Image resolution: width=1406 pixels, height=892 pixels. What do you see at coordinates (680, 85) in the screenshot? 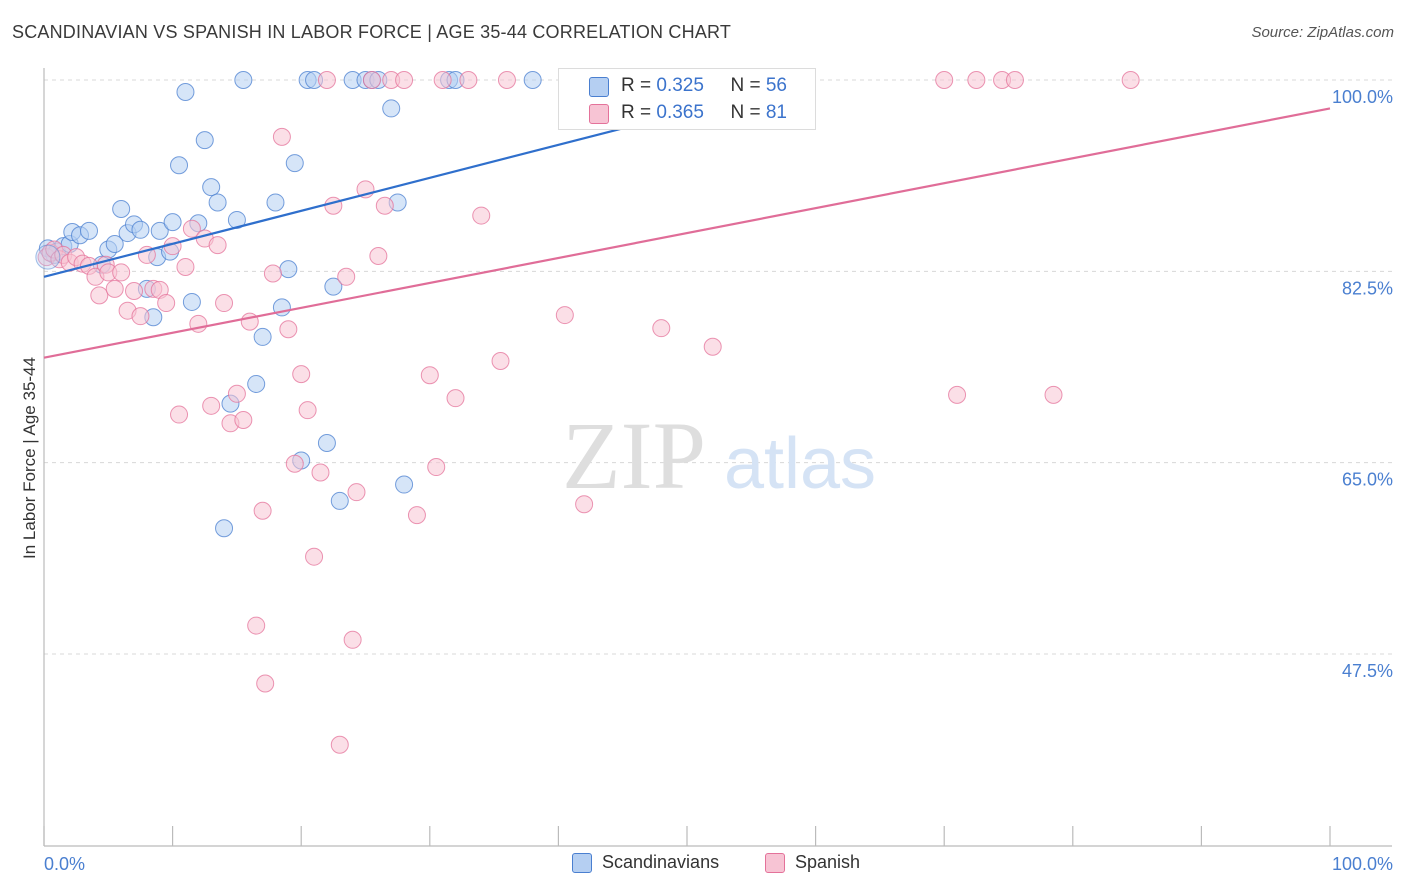
I see `r-value: 0.325` at bounding box center [680, 85].